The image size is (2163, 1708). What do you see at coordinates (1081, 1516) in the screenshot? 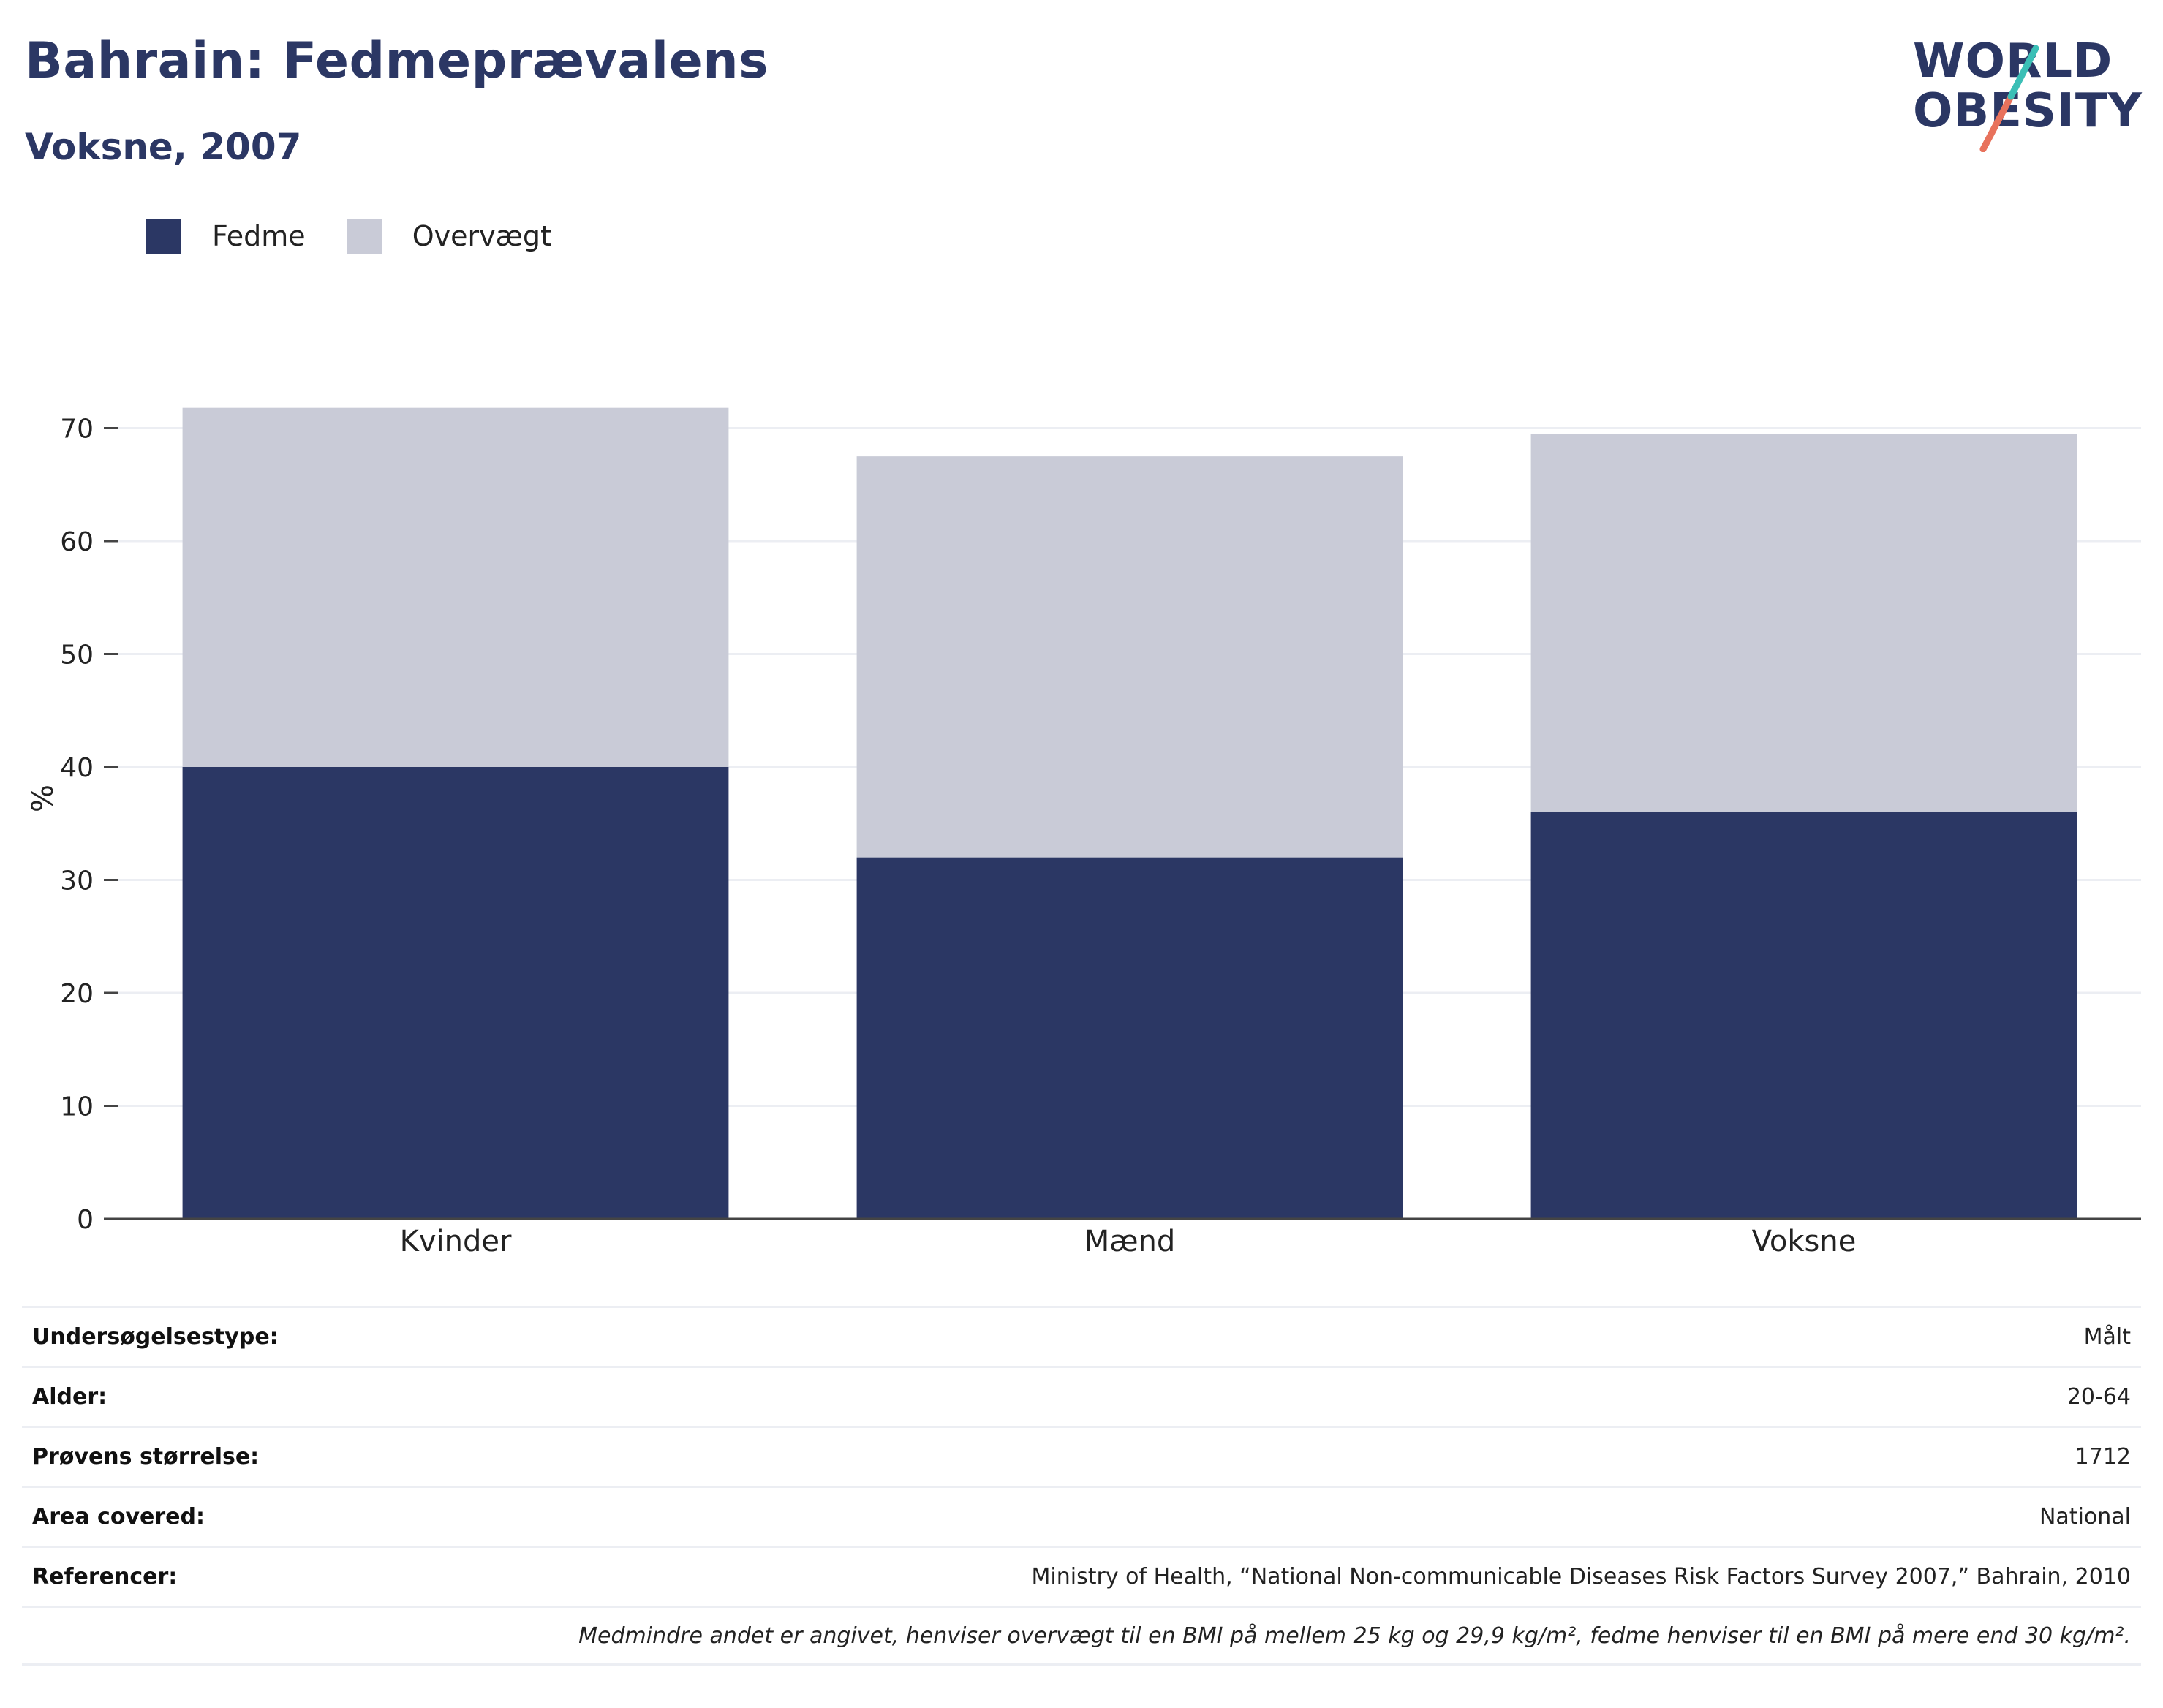
I see `meta-row: Area covered: National` at bounding box center [1081, 1516].